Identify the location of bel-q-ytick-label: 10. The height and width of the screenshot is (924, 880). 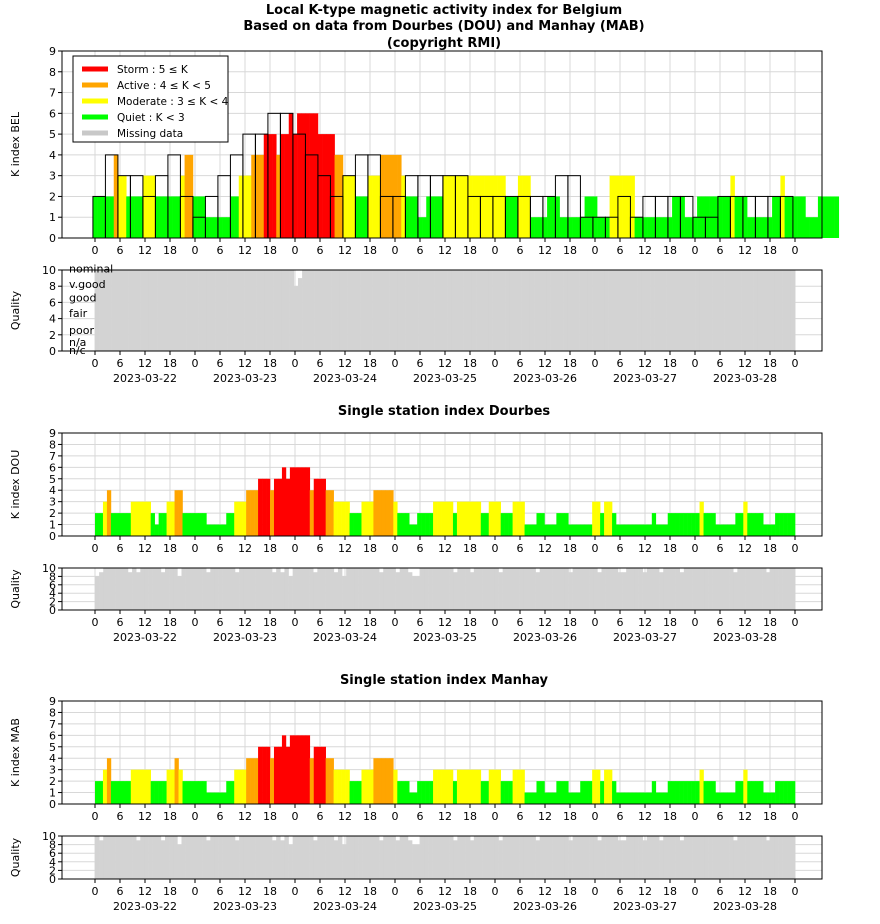
(49, 270).